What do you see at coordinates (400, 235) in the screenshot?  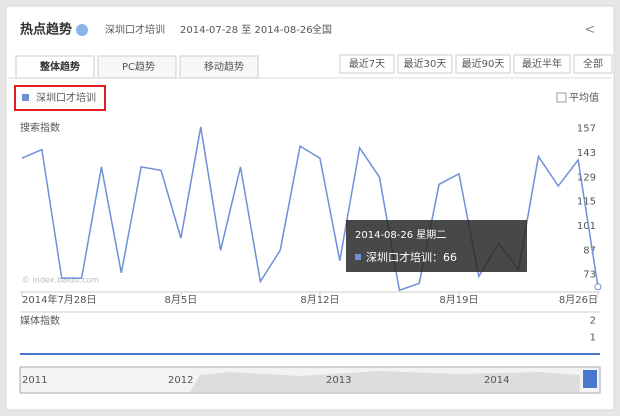 I see `tooltip-title: 2014-08-26 星期二` at bounding box center [400, 235].